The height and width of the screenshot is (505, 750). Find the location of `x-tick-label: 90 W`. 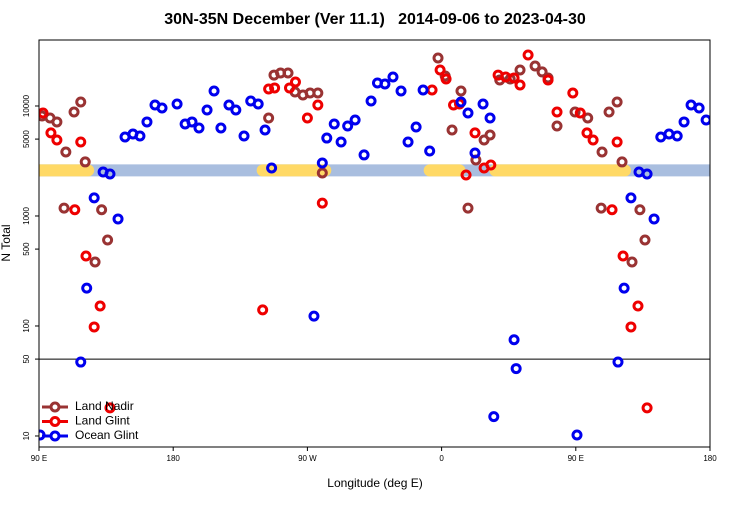

x-tick-label: 90 W is located at coordinates (307, 458).